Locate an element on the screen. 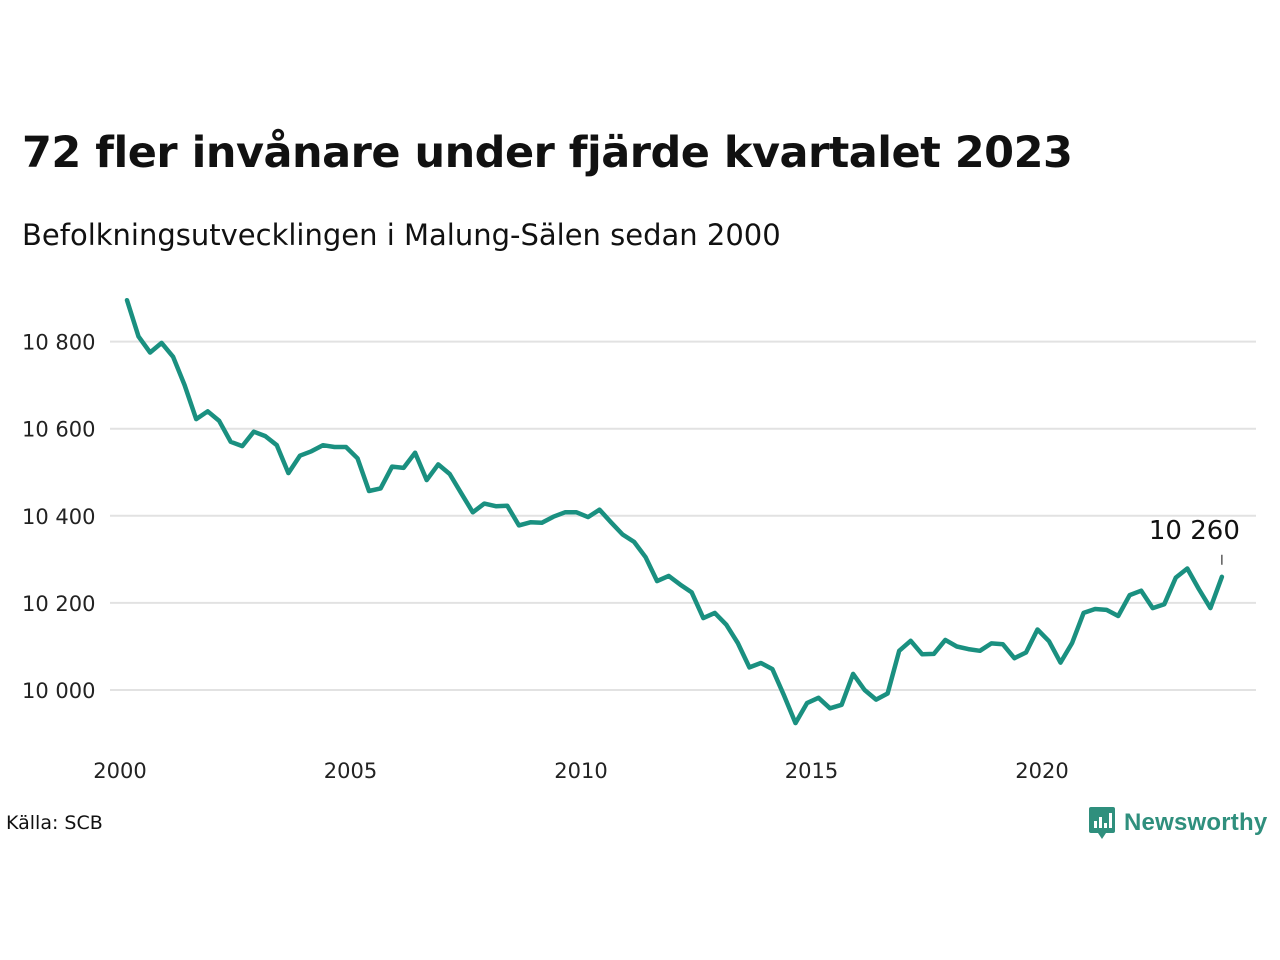 Image resolution: width=1280 pixels, height=960 pixels. y-tick-label: 10 000 is located at coordinates (58, 691).